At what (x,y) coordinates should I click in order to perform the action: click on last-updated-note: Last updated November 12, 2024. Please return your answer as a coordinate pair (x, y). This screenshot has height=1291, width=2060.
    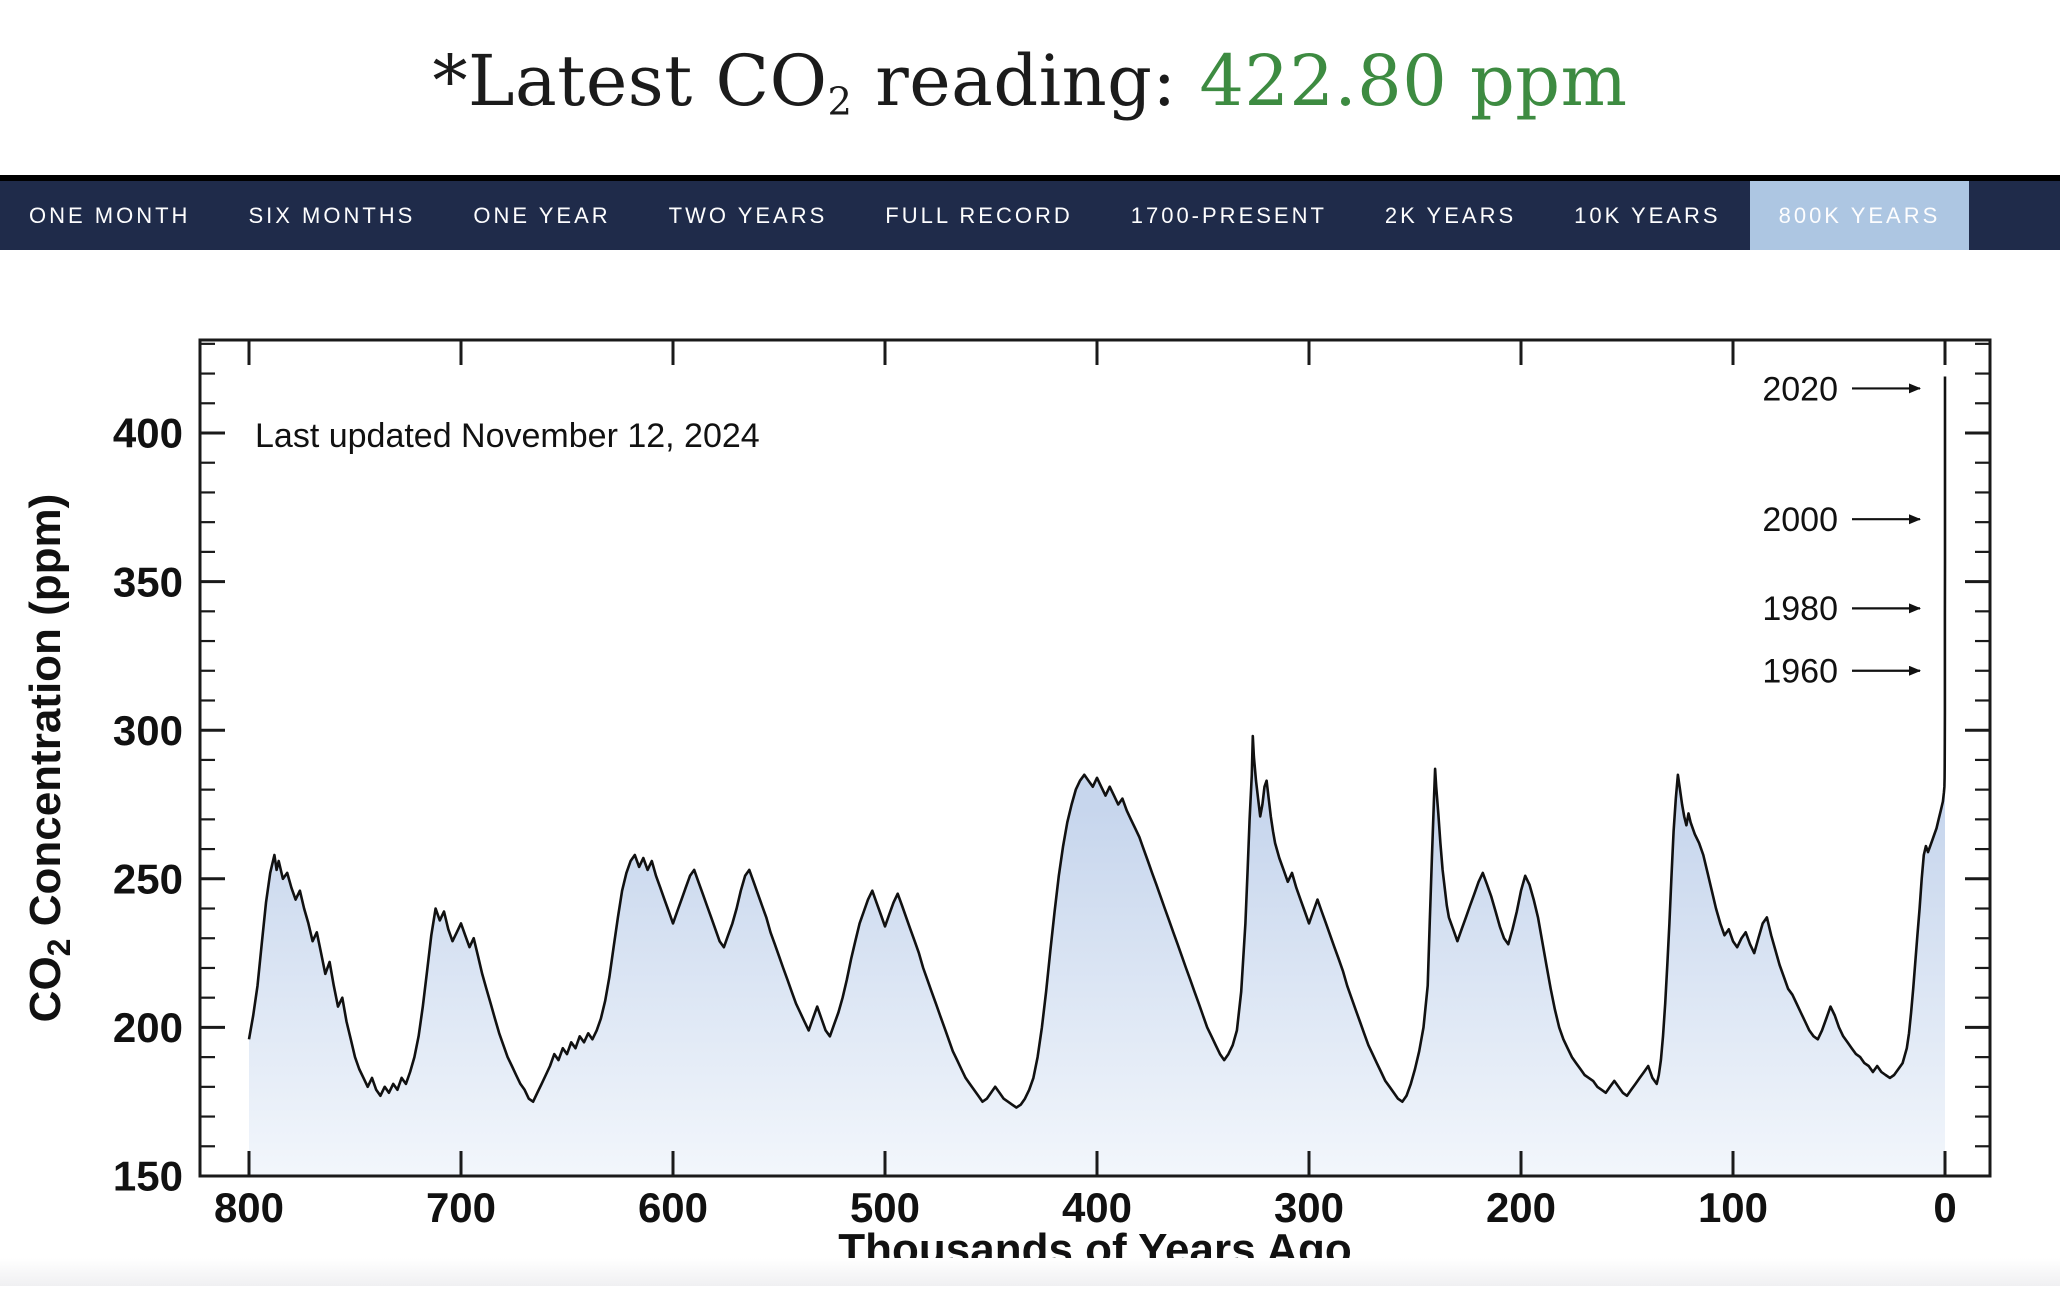
    Looking at the image, I should click on (507, 436).